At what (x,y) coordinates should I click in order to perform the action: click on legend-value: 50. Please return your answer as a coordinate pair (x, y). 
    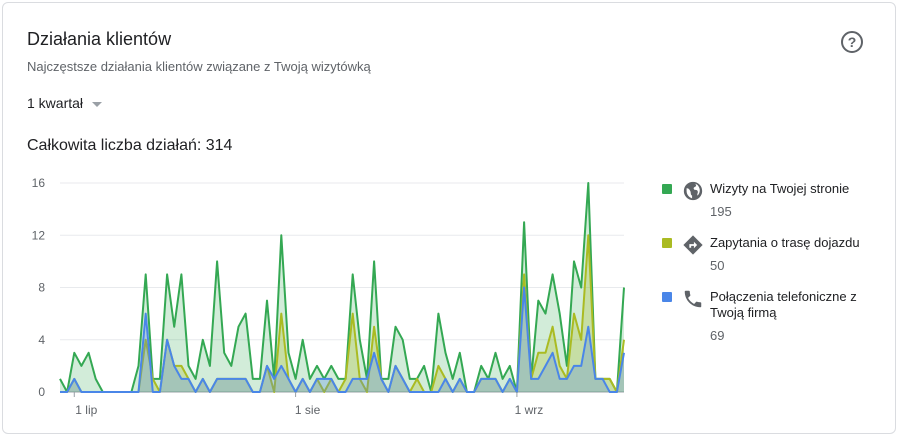
    Looking at the image, I should click on (717, 265).